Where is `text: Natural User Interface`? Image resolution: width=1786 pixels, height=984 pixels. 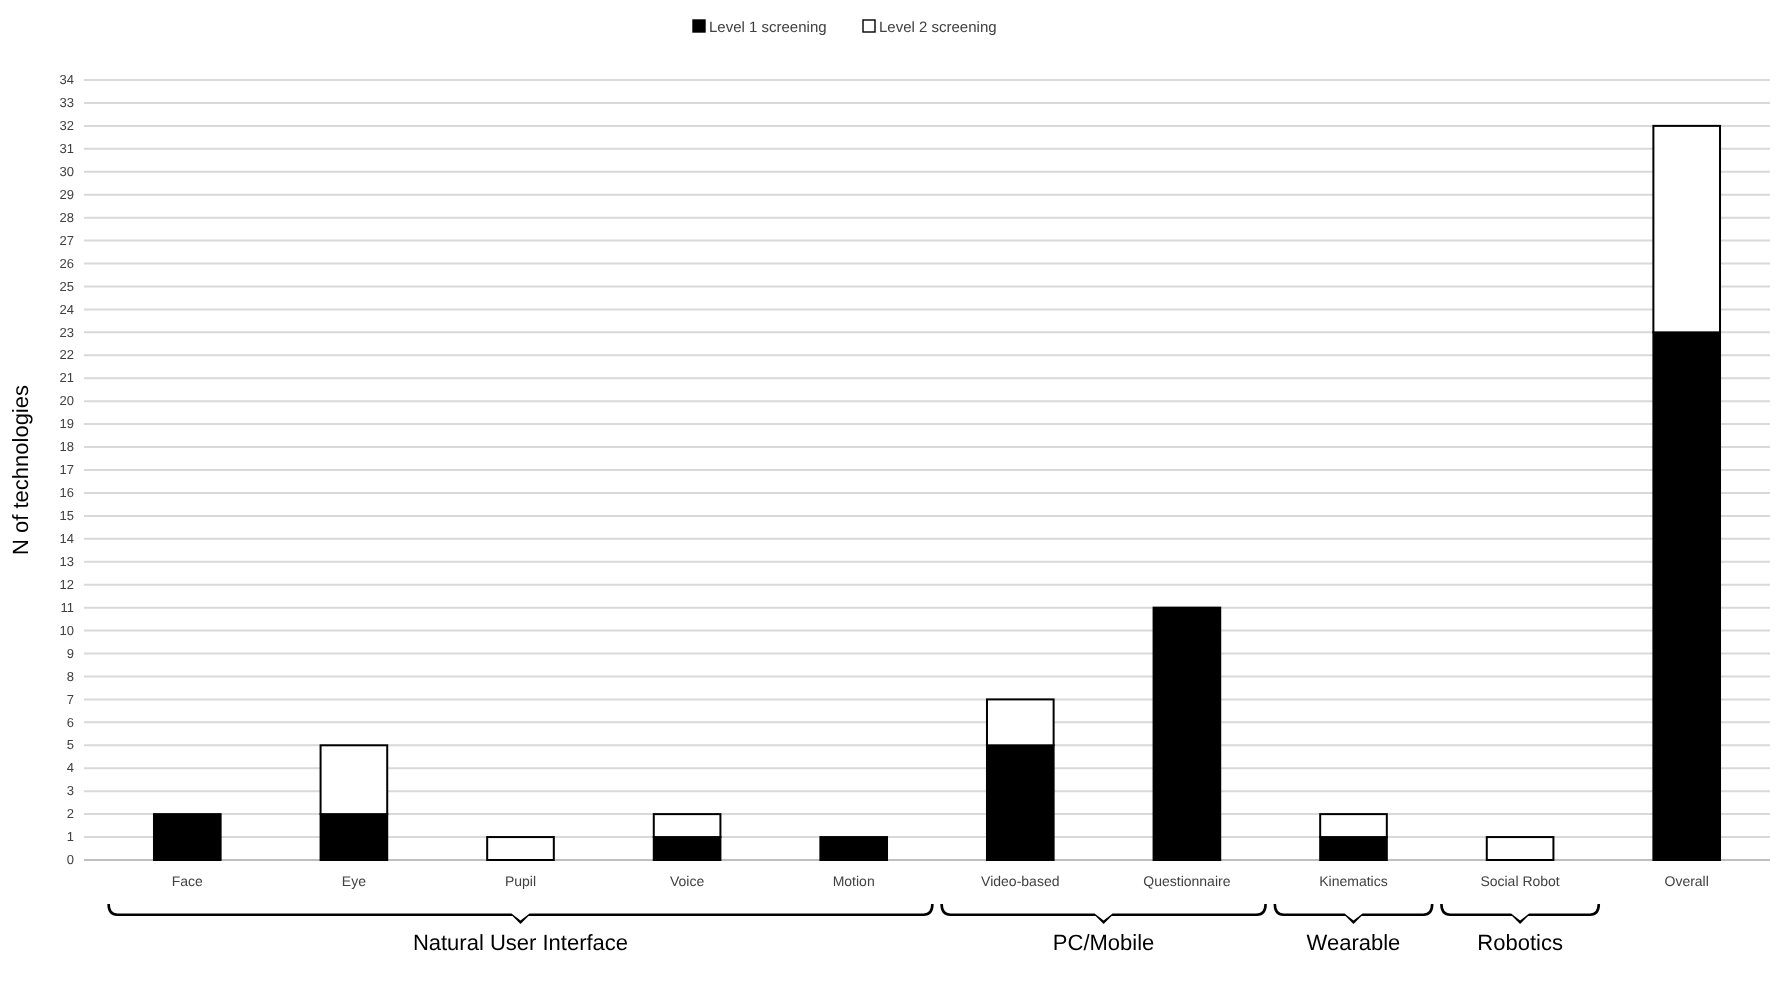 text: Natural User Interface is located at coordinates (520, 944).